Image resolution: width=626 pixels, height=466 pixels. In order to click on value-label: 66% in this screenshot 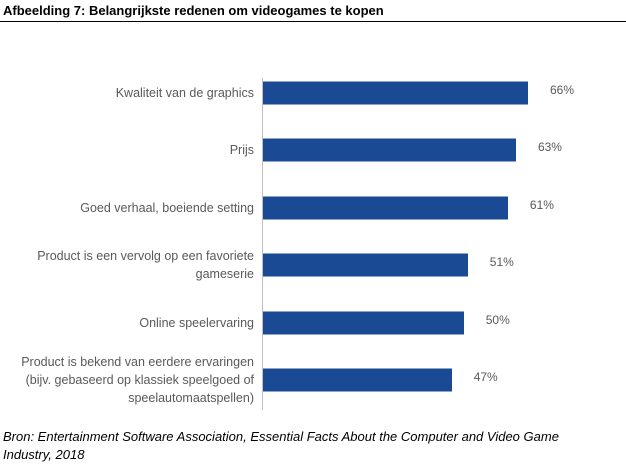, I will do `click(562, 90)`.